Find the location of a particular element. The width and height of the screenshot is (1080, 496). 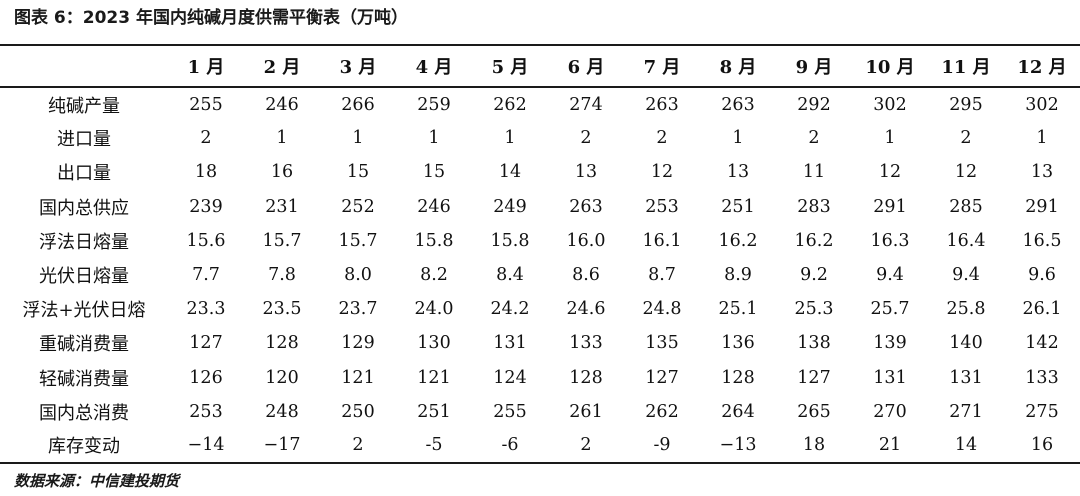

table-cell: 16.4 is located at coordinates (966, 240).